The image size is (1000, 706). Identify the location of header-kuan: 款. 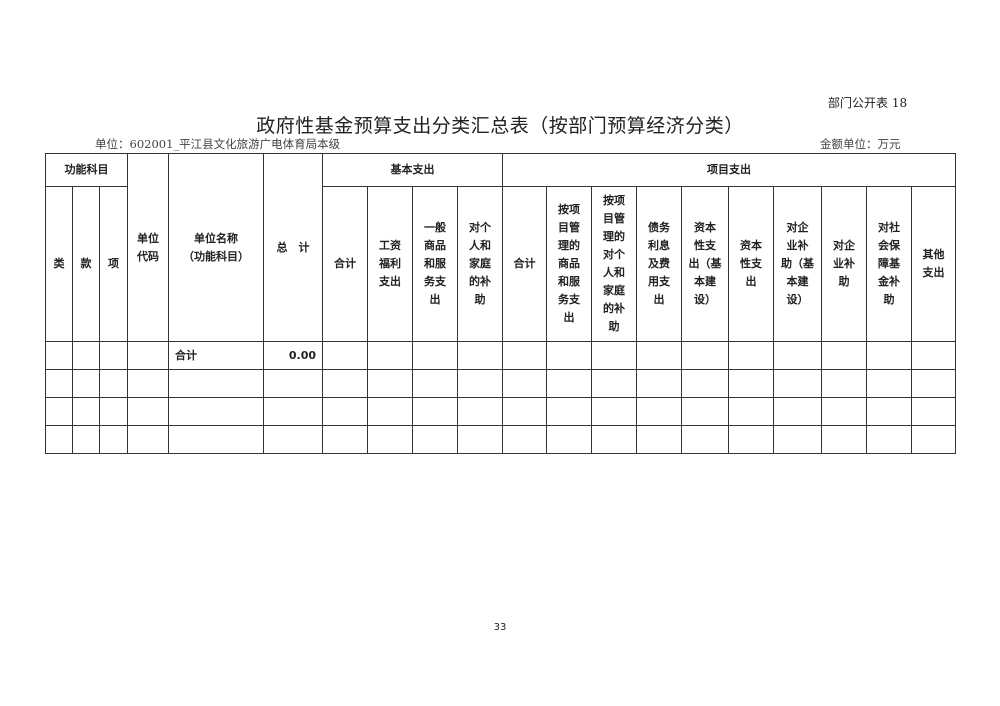
(86, 264).